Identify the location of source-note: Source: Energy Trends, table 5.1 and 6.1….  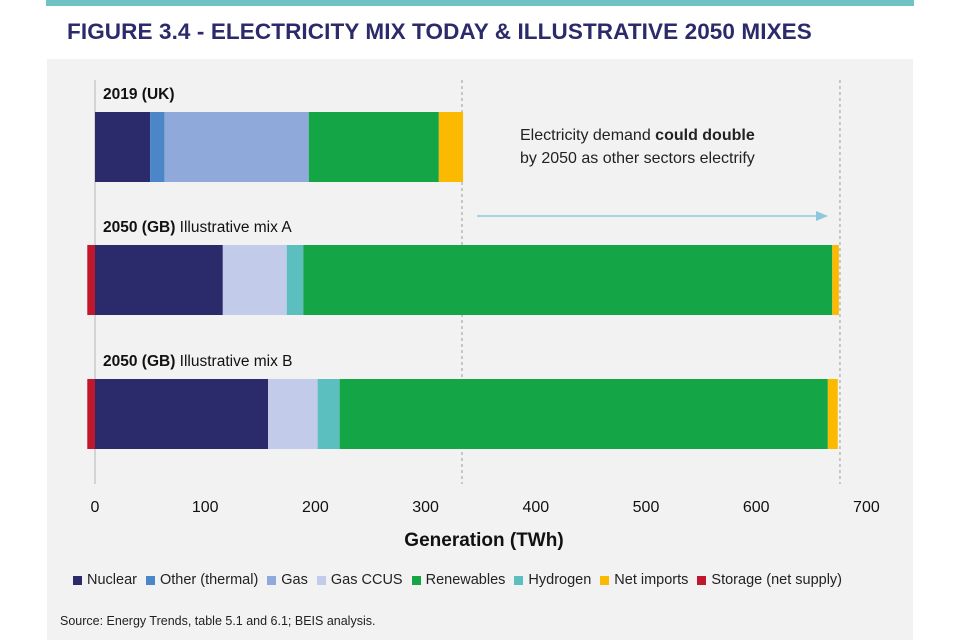
(218, 621).